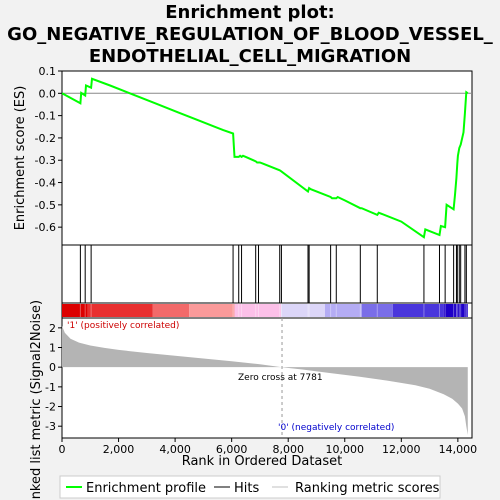  Describe the element at coordinates (288, 449) in the screenshot. I see `x-tick-label: 8,000` at that location.